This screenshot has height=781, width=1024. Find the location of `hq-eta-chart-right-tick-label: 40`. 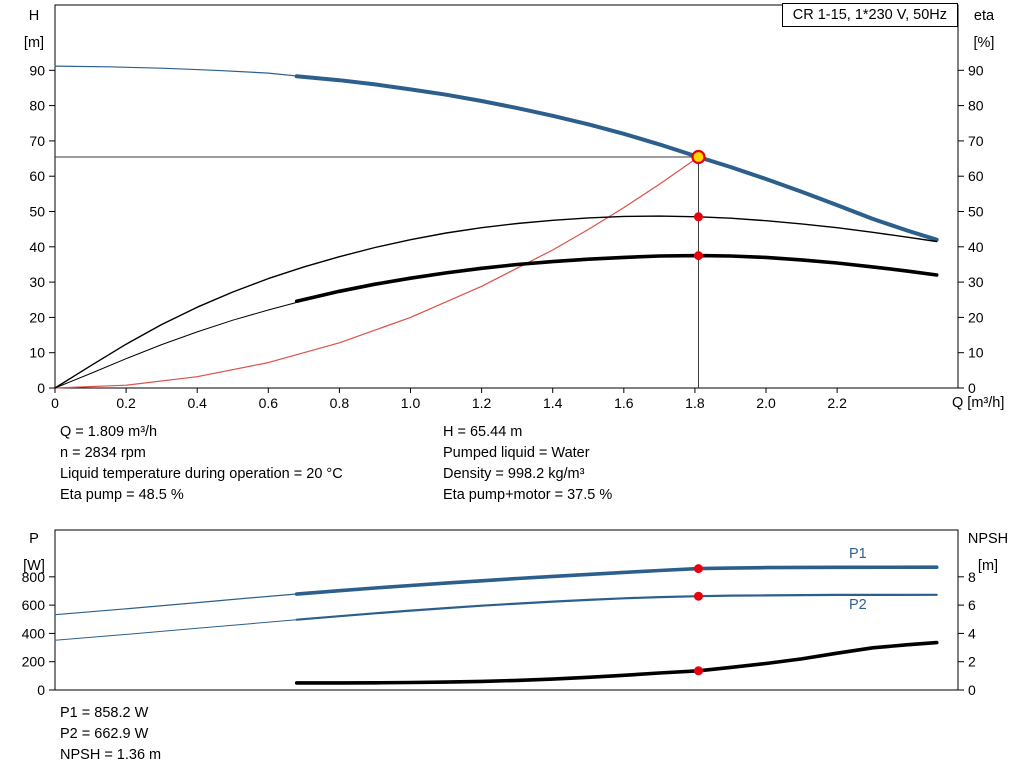

hq-eta-chart-right-tick-label: 40 is located at coordinates (976, 247).